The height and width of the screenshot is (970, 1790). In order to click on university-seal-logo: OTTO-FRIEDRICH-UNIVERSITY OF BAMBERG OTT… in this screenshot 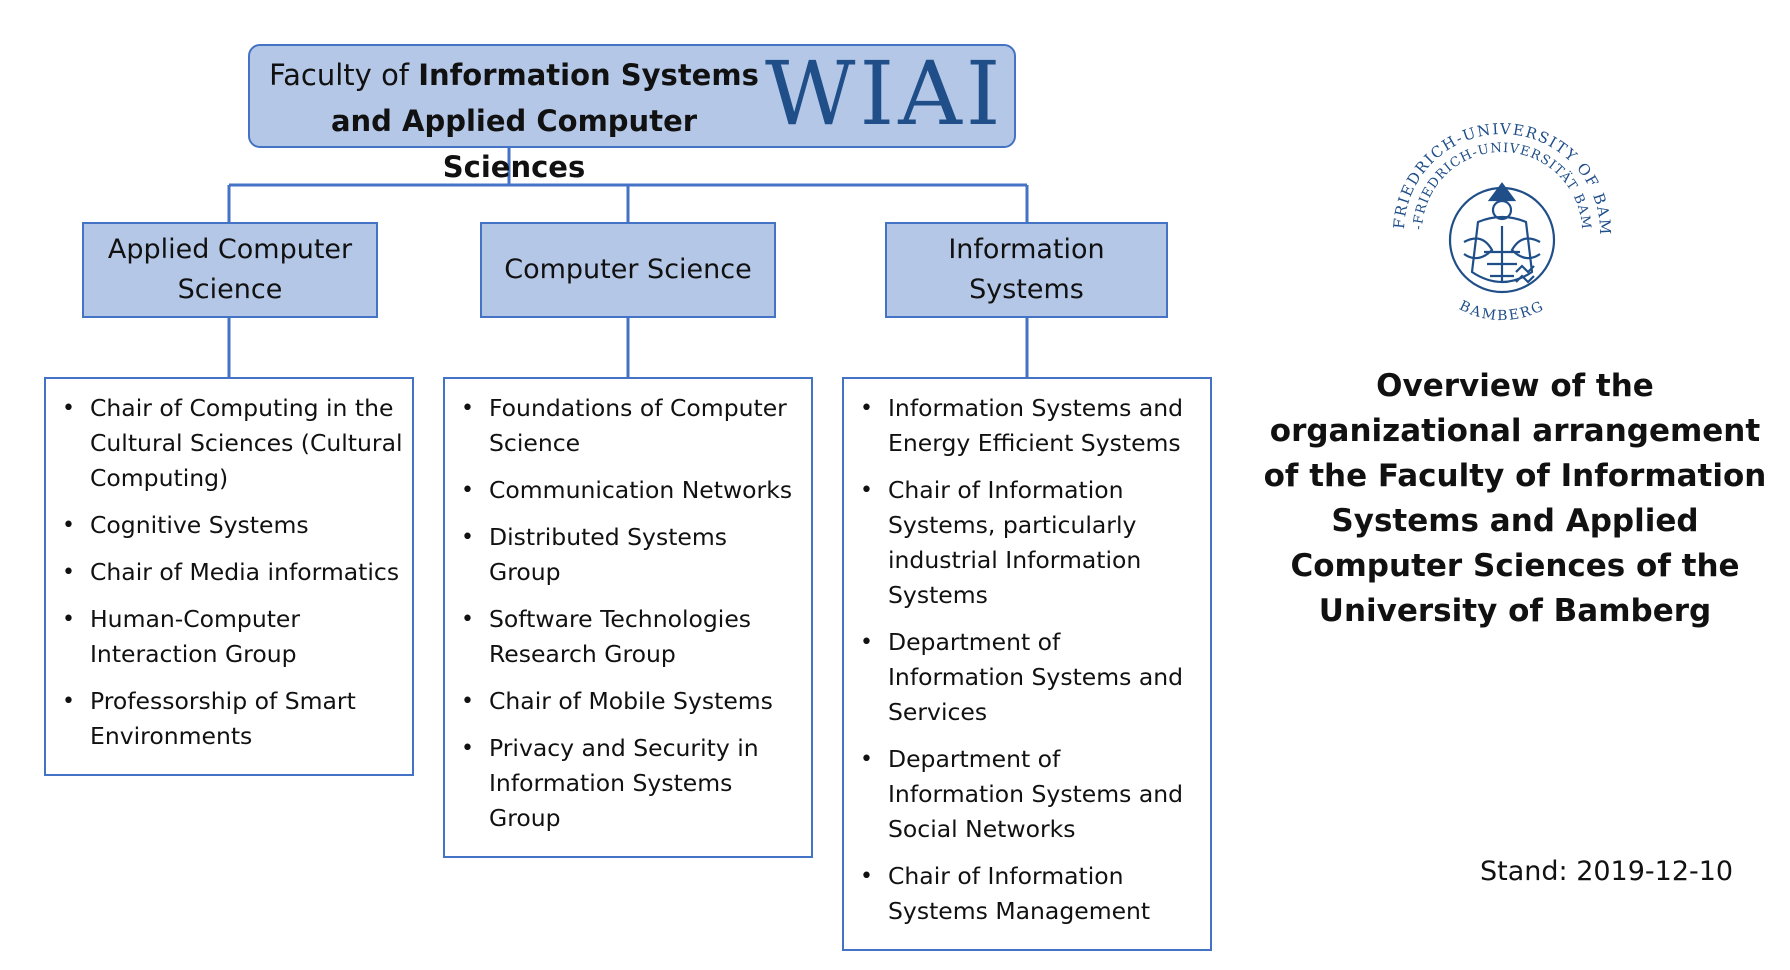, I will do `click(1502, 223)`.